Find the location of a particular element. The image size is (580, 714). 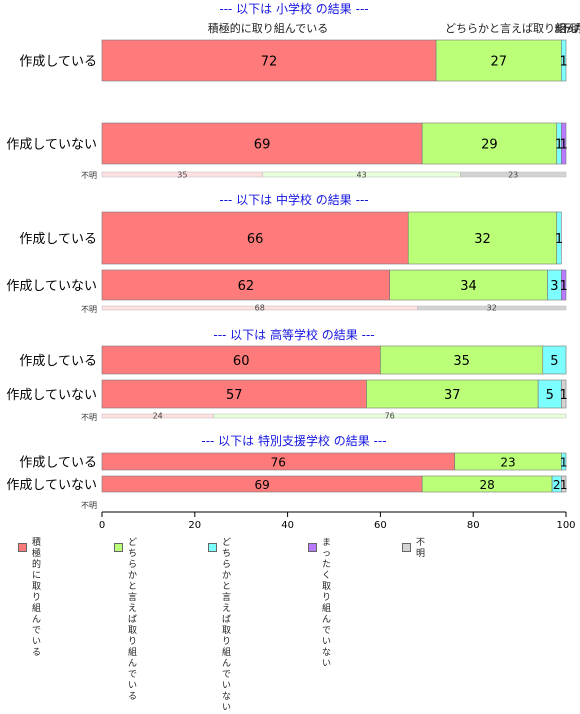

top-label-fourth: 不明 is located at coordinates (570, 28).